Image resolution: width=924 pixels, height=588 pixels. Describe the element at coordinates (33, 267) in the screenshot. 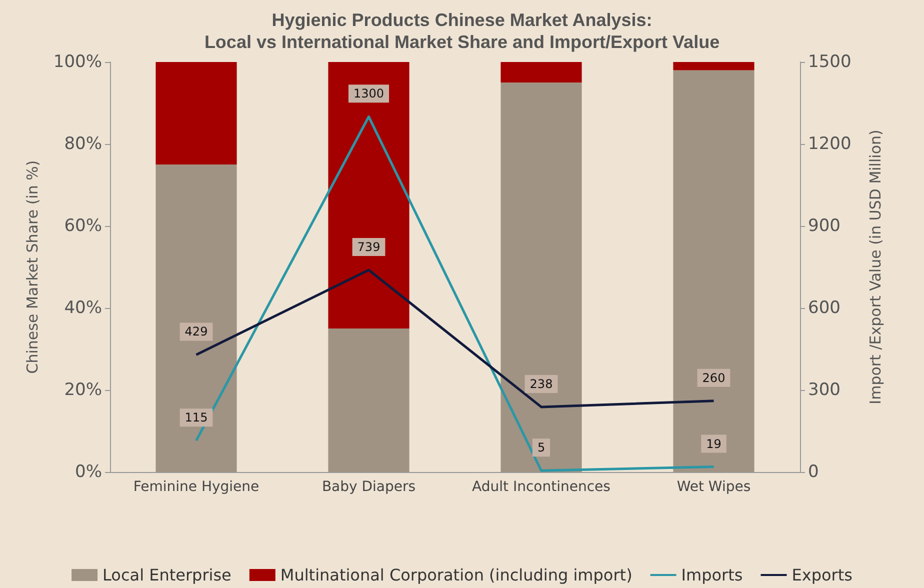

I see `y-axis-title: Chinese Market Share (in %)` at that location.